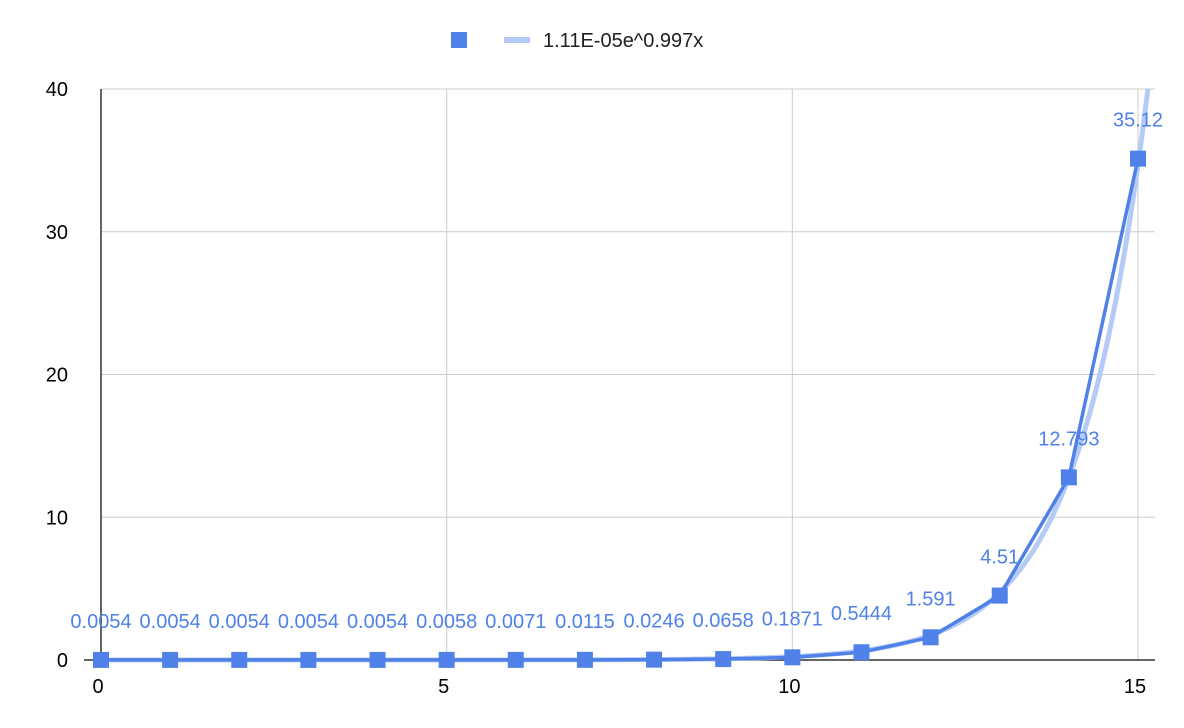 The image size is (1184, 728). Describe the element at coordinates (57, 90) in the screenshot. I see `y-tick-label: 40` at that location.